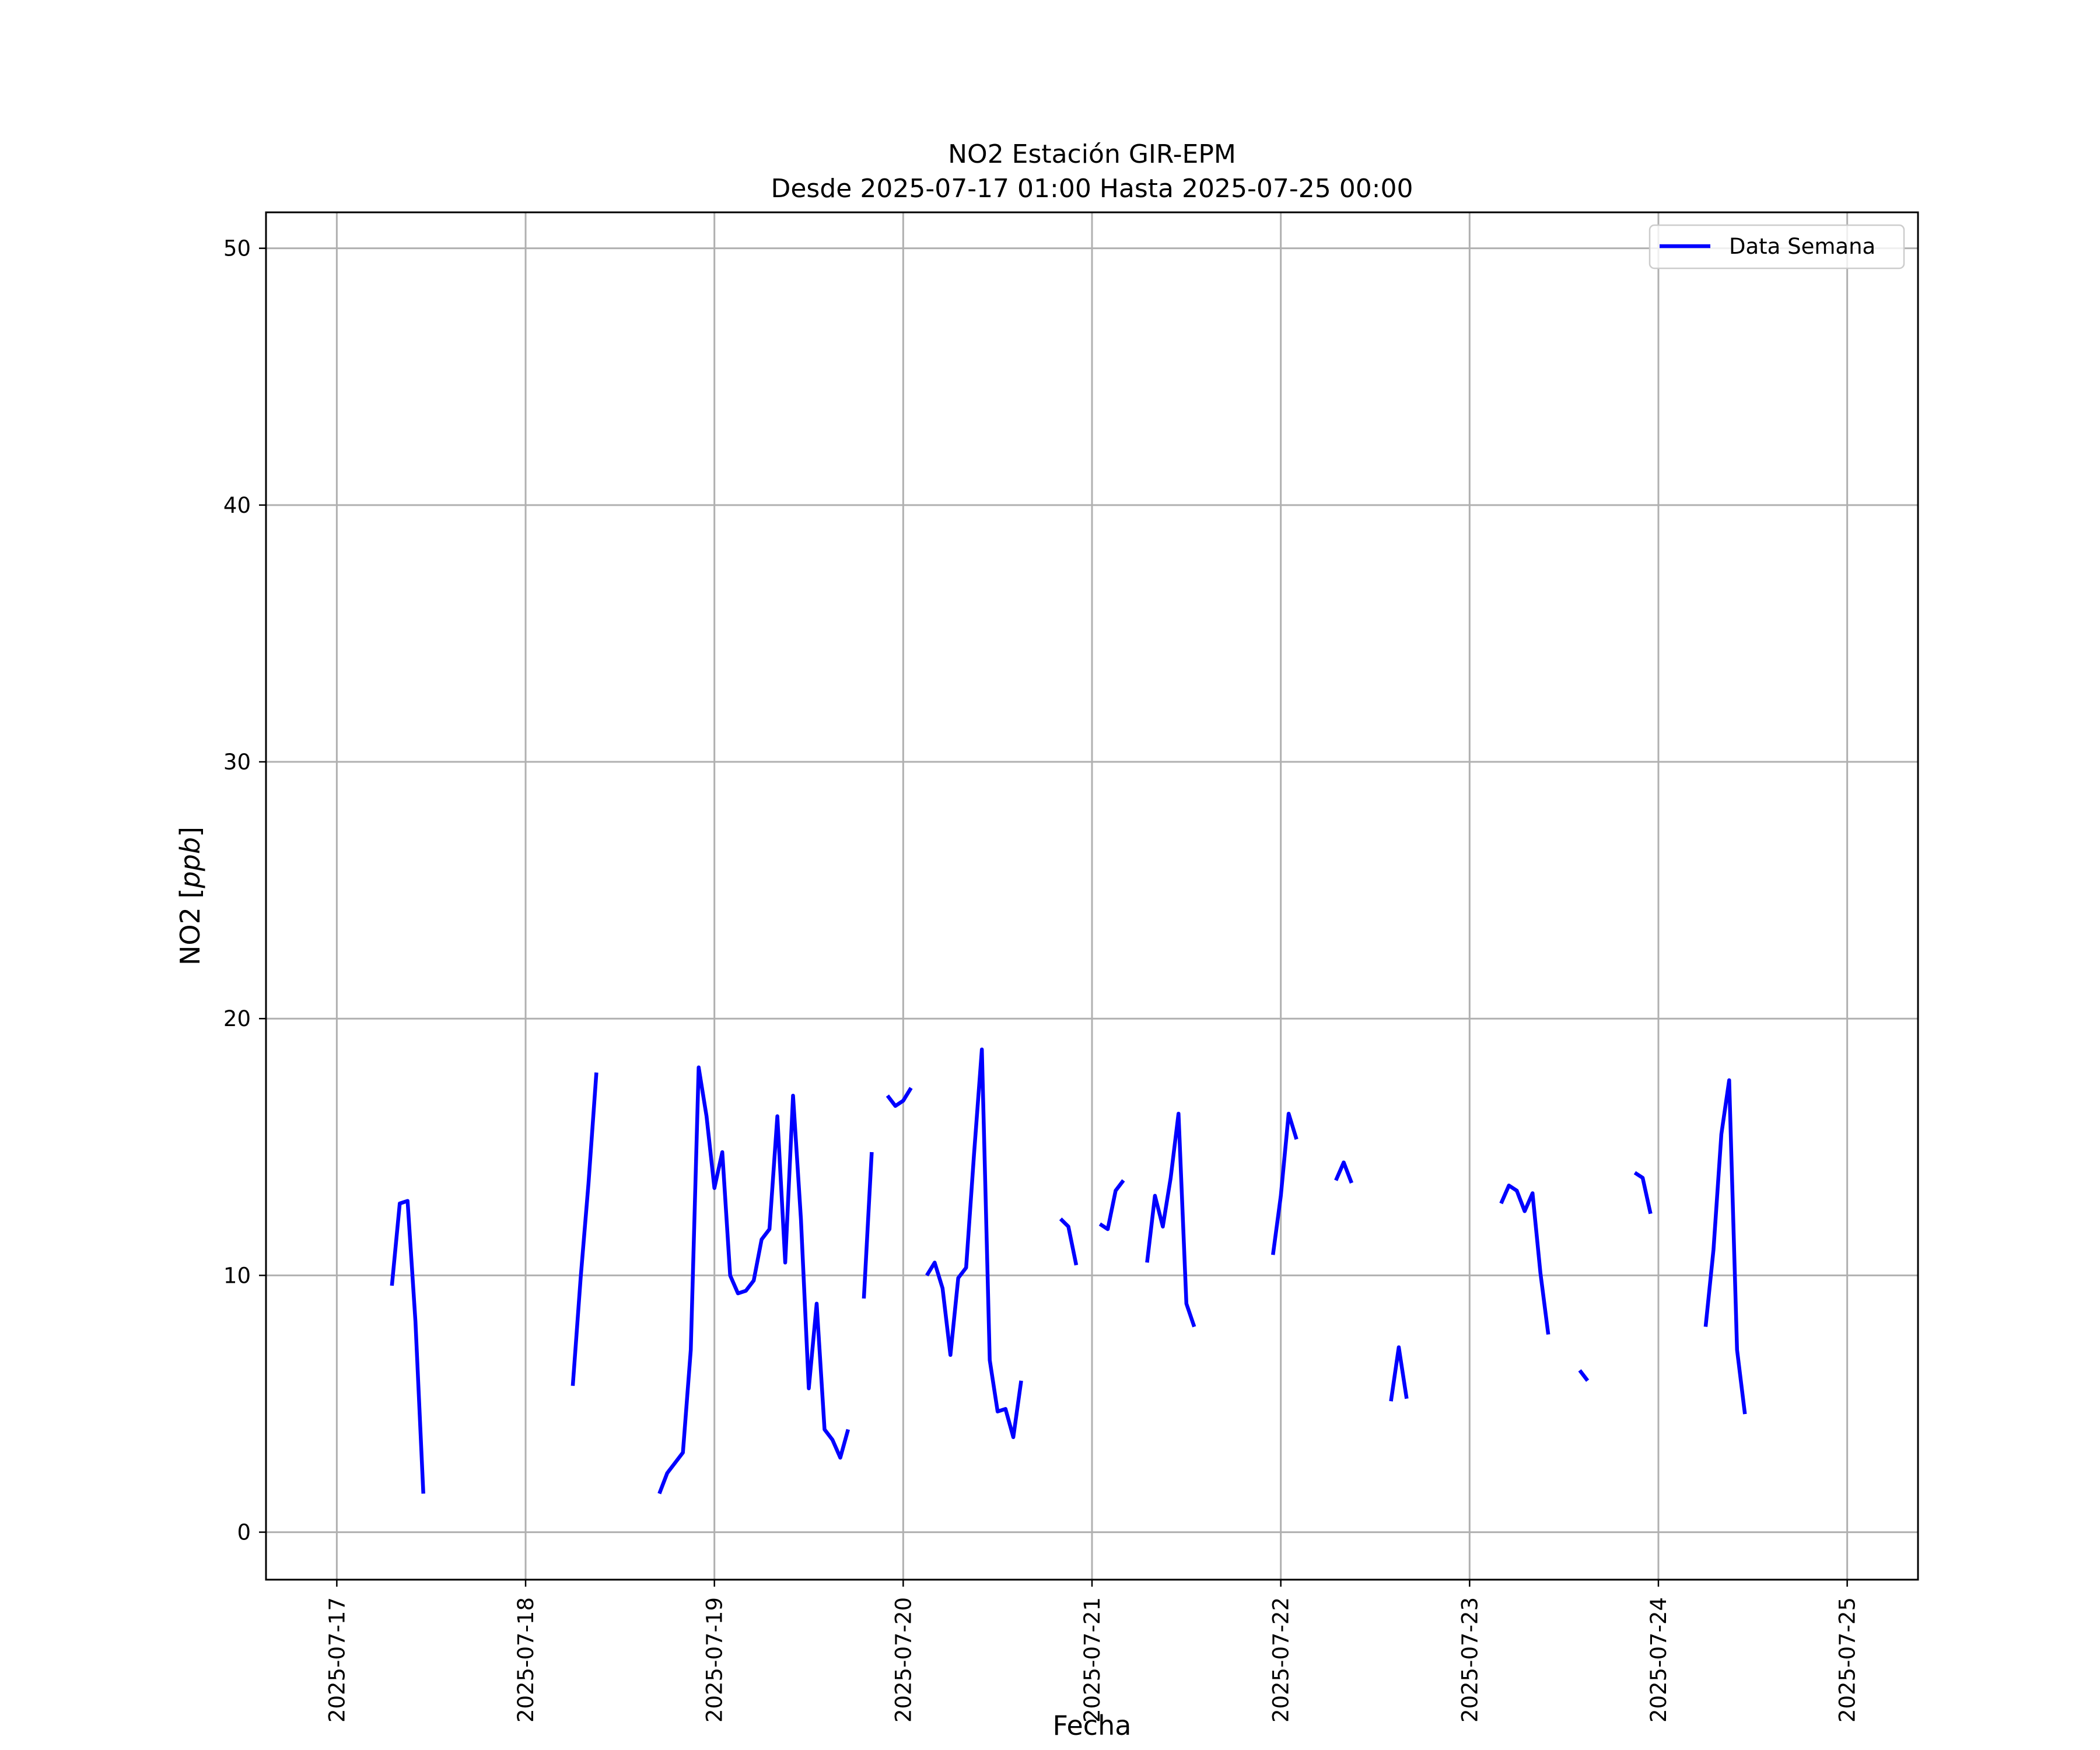  Describe the element at coordinates (237, 505) in the screenshot. I see `y-tick-label: 40` at that location.